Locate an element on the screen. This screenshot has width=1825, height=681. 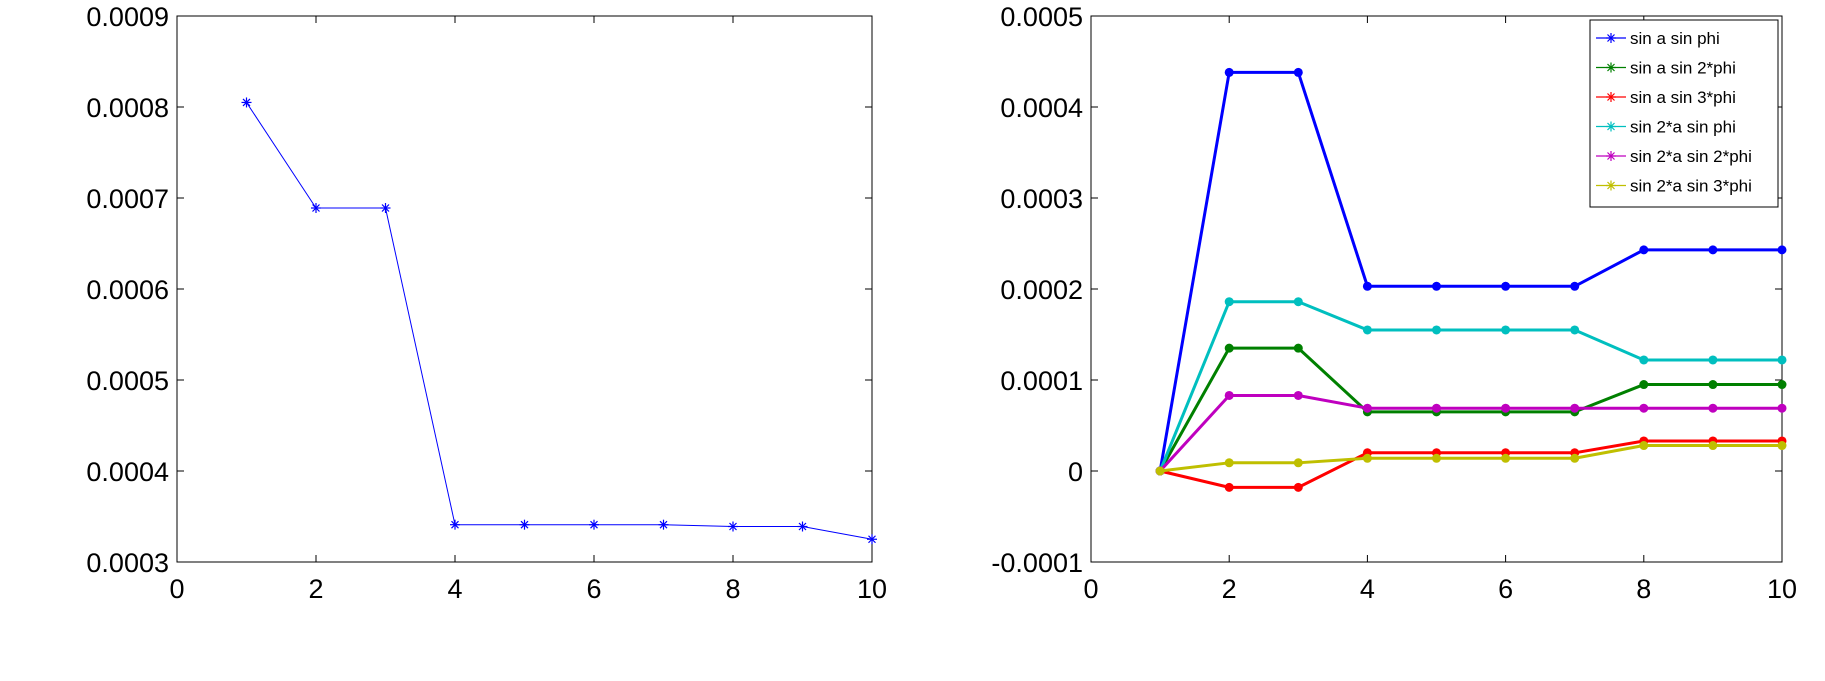
legend-label: sin 2*a sin 2*phi is located at coordinates (1691, 156).